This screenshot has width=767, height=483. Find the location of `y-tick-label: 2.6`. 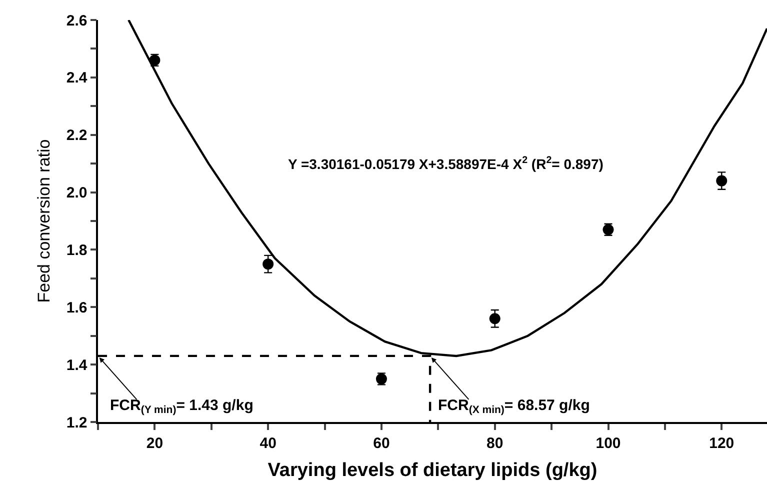

y-tick-label: 2.6 is located at coordinates (77, 21).